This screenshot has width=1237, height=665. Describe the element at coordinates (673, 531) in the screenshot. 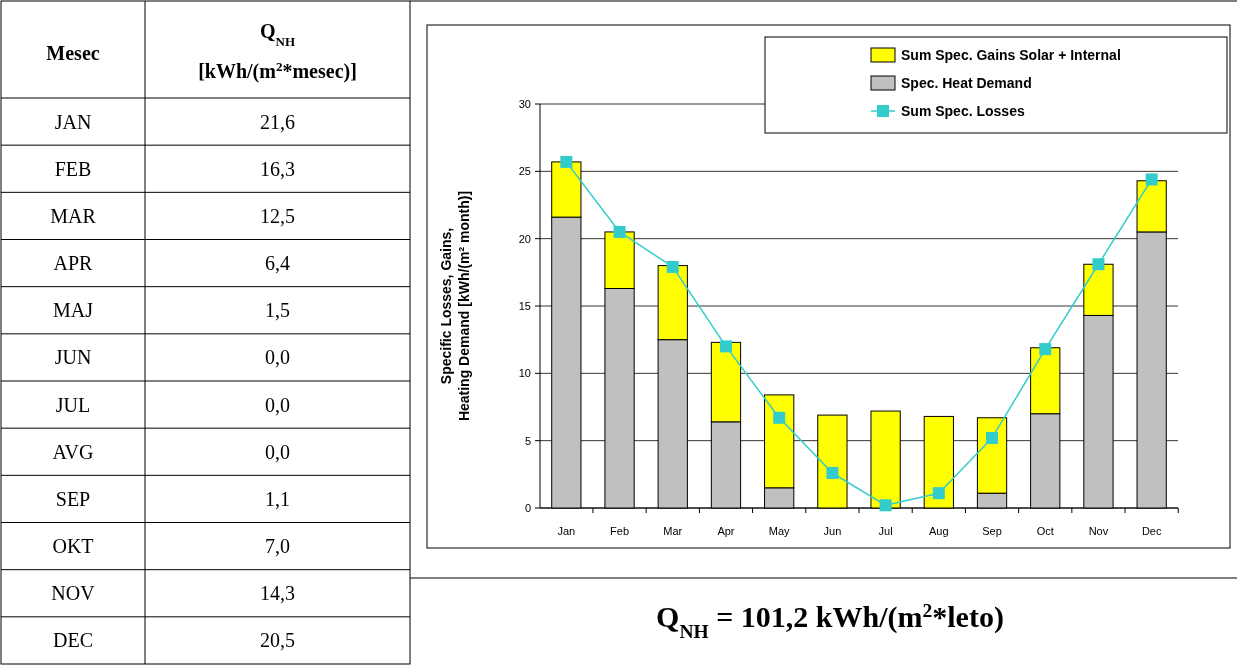

I see `x-tick-label: Mar` at that location.